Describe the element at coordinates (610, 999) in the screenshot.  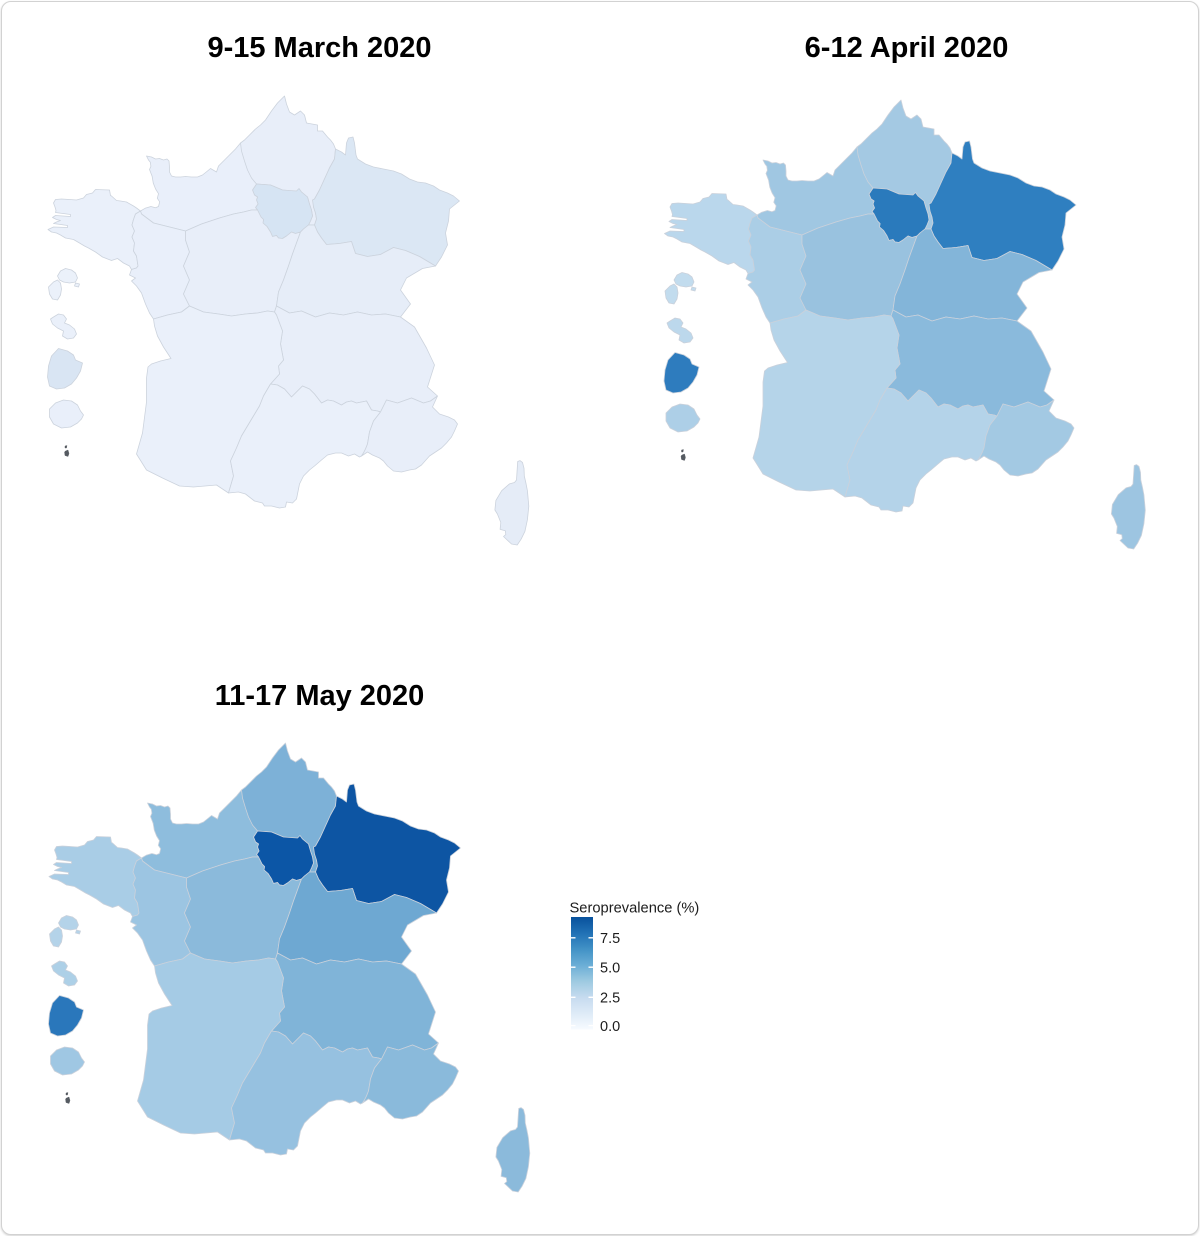
I see `svg-text: 2.5` at that location.